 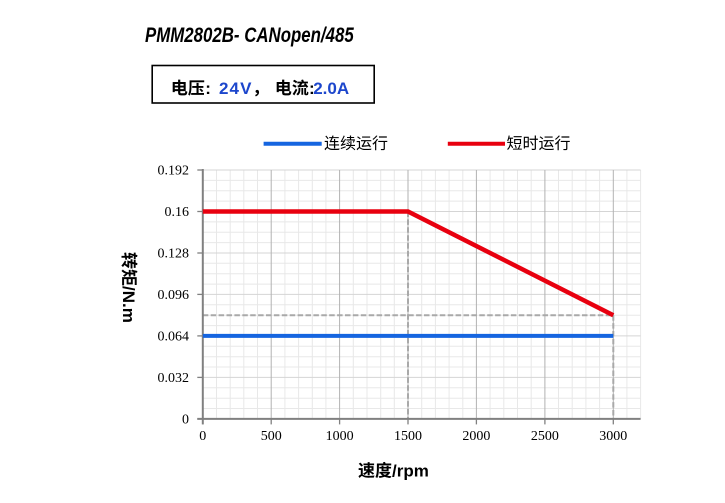 What do you see at coordinates (174, 254) in the screenshot?
I see `svg-text: 0.128` at bounding box center [174, 254].